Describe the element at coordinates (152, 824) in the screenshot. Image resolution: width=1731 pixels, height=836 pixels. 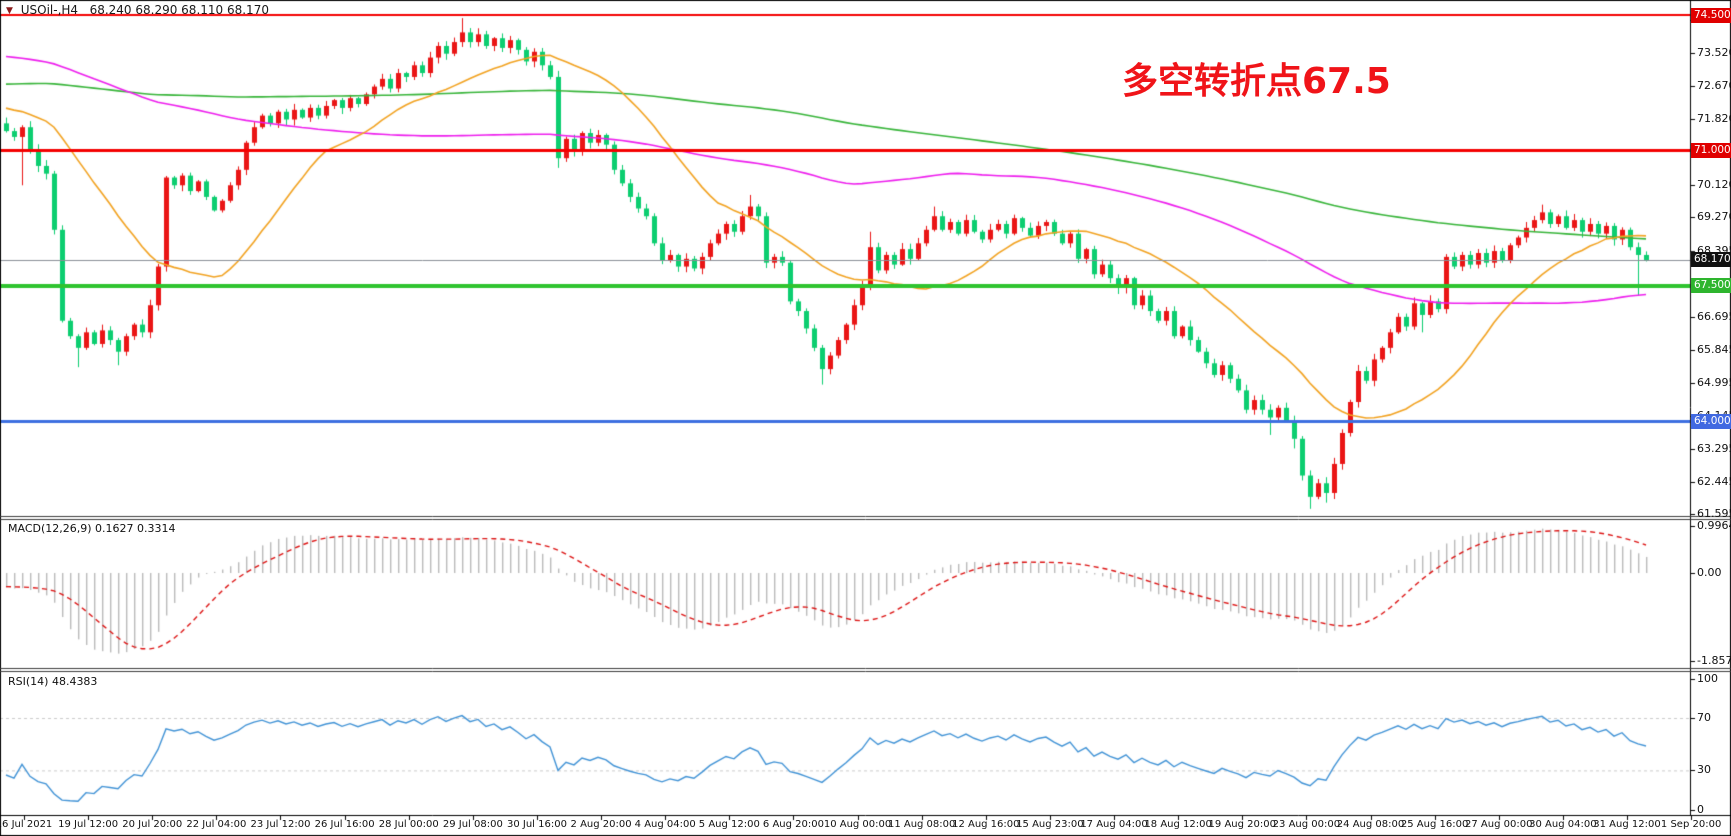
I see `time-tick-label: 20 Jul 20:00` at that location.